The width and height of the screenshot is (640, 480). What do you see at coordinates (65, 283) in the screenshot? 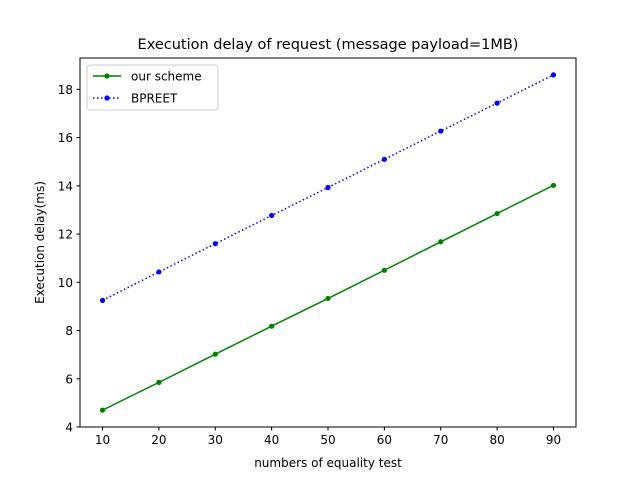
I see `y-tick-label: 10` at bounding box center [65, 283].